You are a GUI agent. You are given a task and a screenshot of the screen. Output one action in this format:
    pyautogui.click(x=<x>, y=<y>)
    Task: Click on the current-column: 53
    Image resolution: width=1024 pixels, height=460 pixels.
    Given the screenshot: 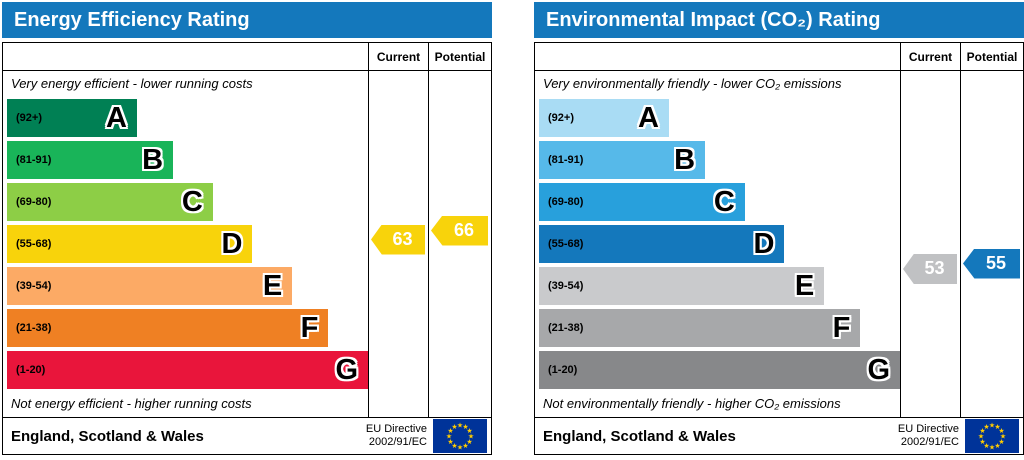 What is the action you would take?
    pyautogui.click(x=930, y=244)
    